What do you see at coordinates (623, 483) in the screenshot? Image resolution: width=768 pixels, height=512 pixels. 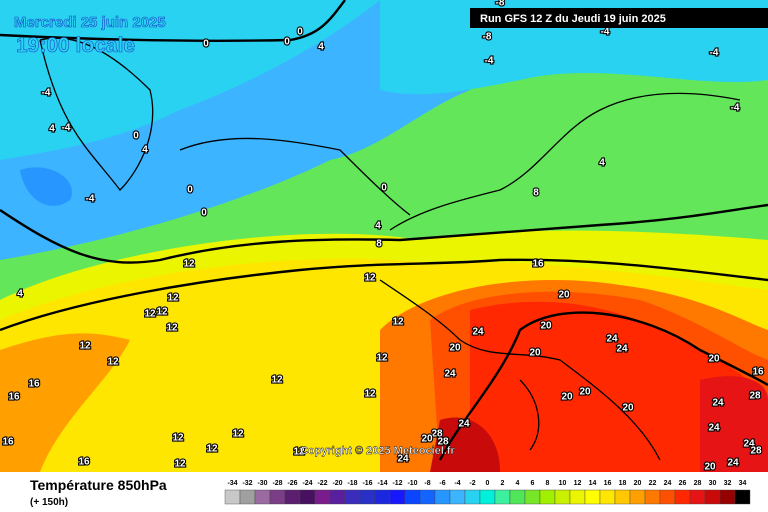 I see `scale-label: 18` at bounding box center [623, 483].